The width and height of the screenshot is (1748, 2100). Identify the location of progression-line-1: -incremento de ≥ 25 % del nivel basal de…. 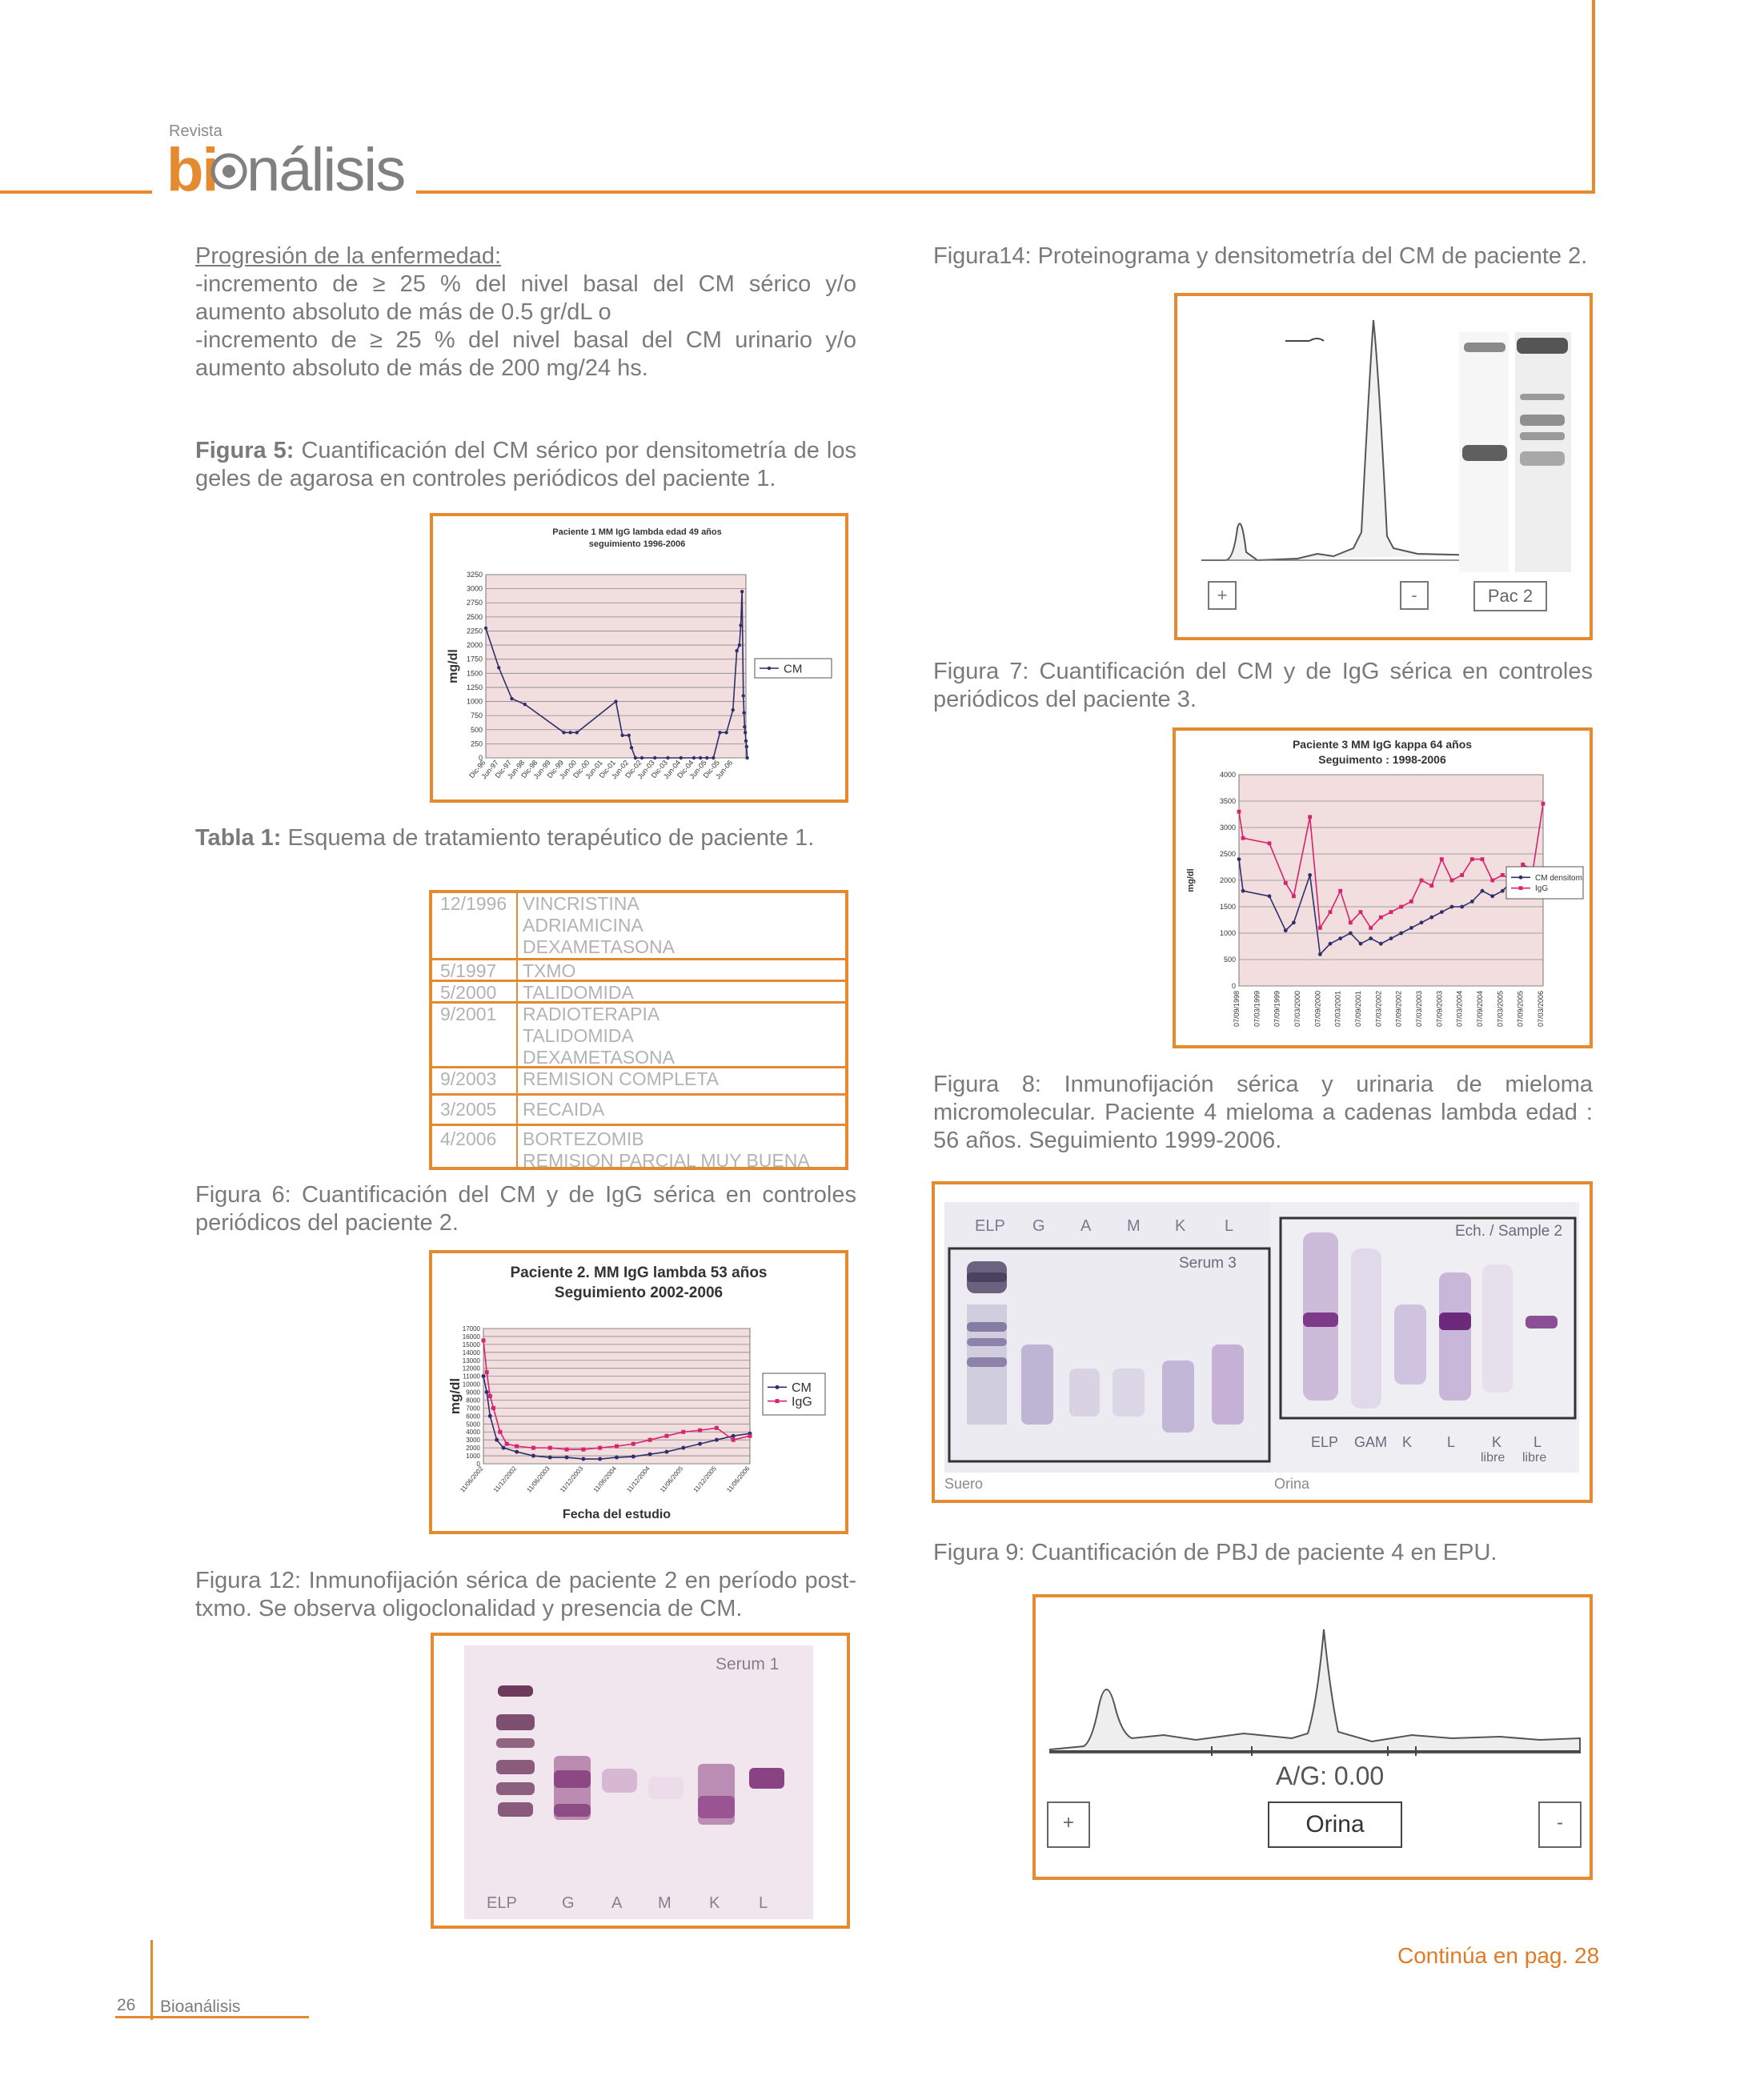
(525, 284).